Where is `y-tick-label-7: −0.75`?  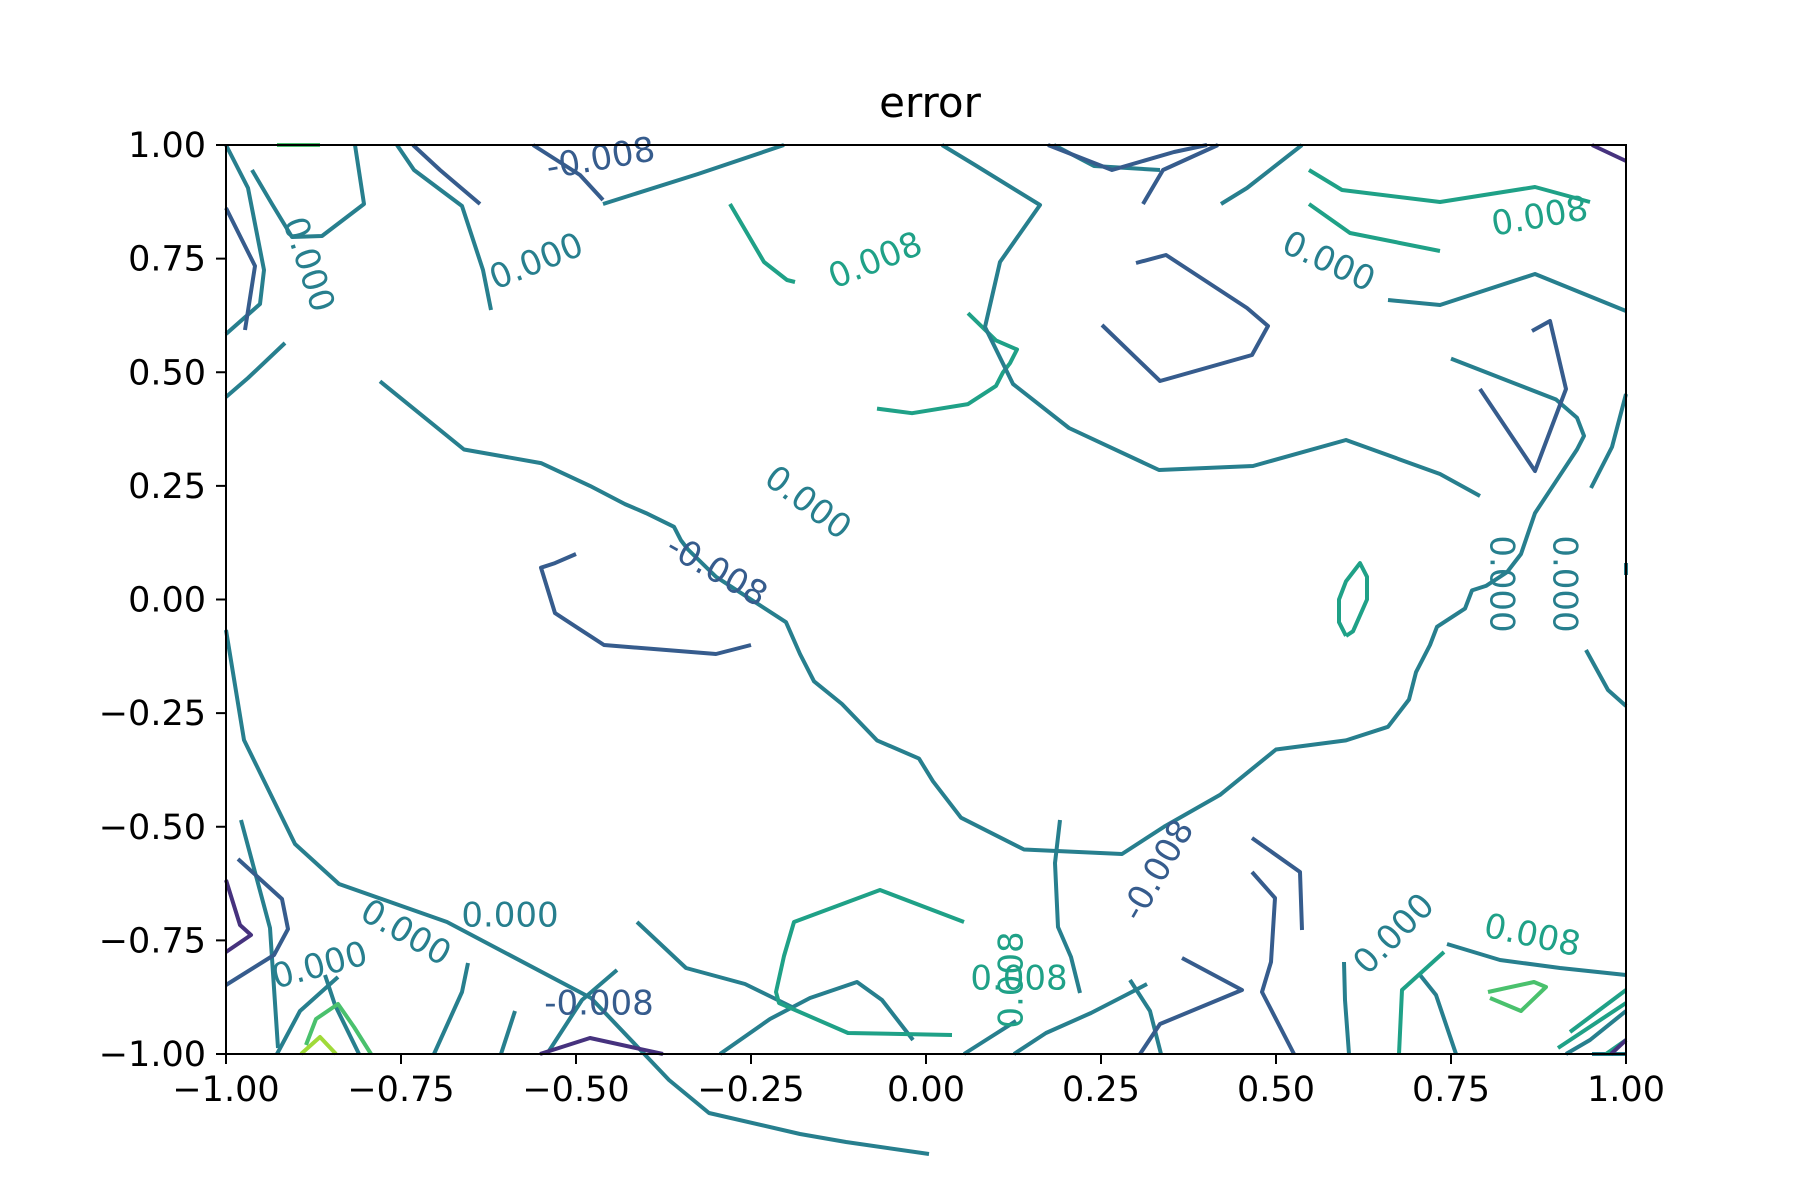 y-tick-label-7: −0.75 is located at coordinates (152, 941).